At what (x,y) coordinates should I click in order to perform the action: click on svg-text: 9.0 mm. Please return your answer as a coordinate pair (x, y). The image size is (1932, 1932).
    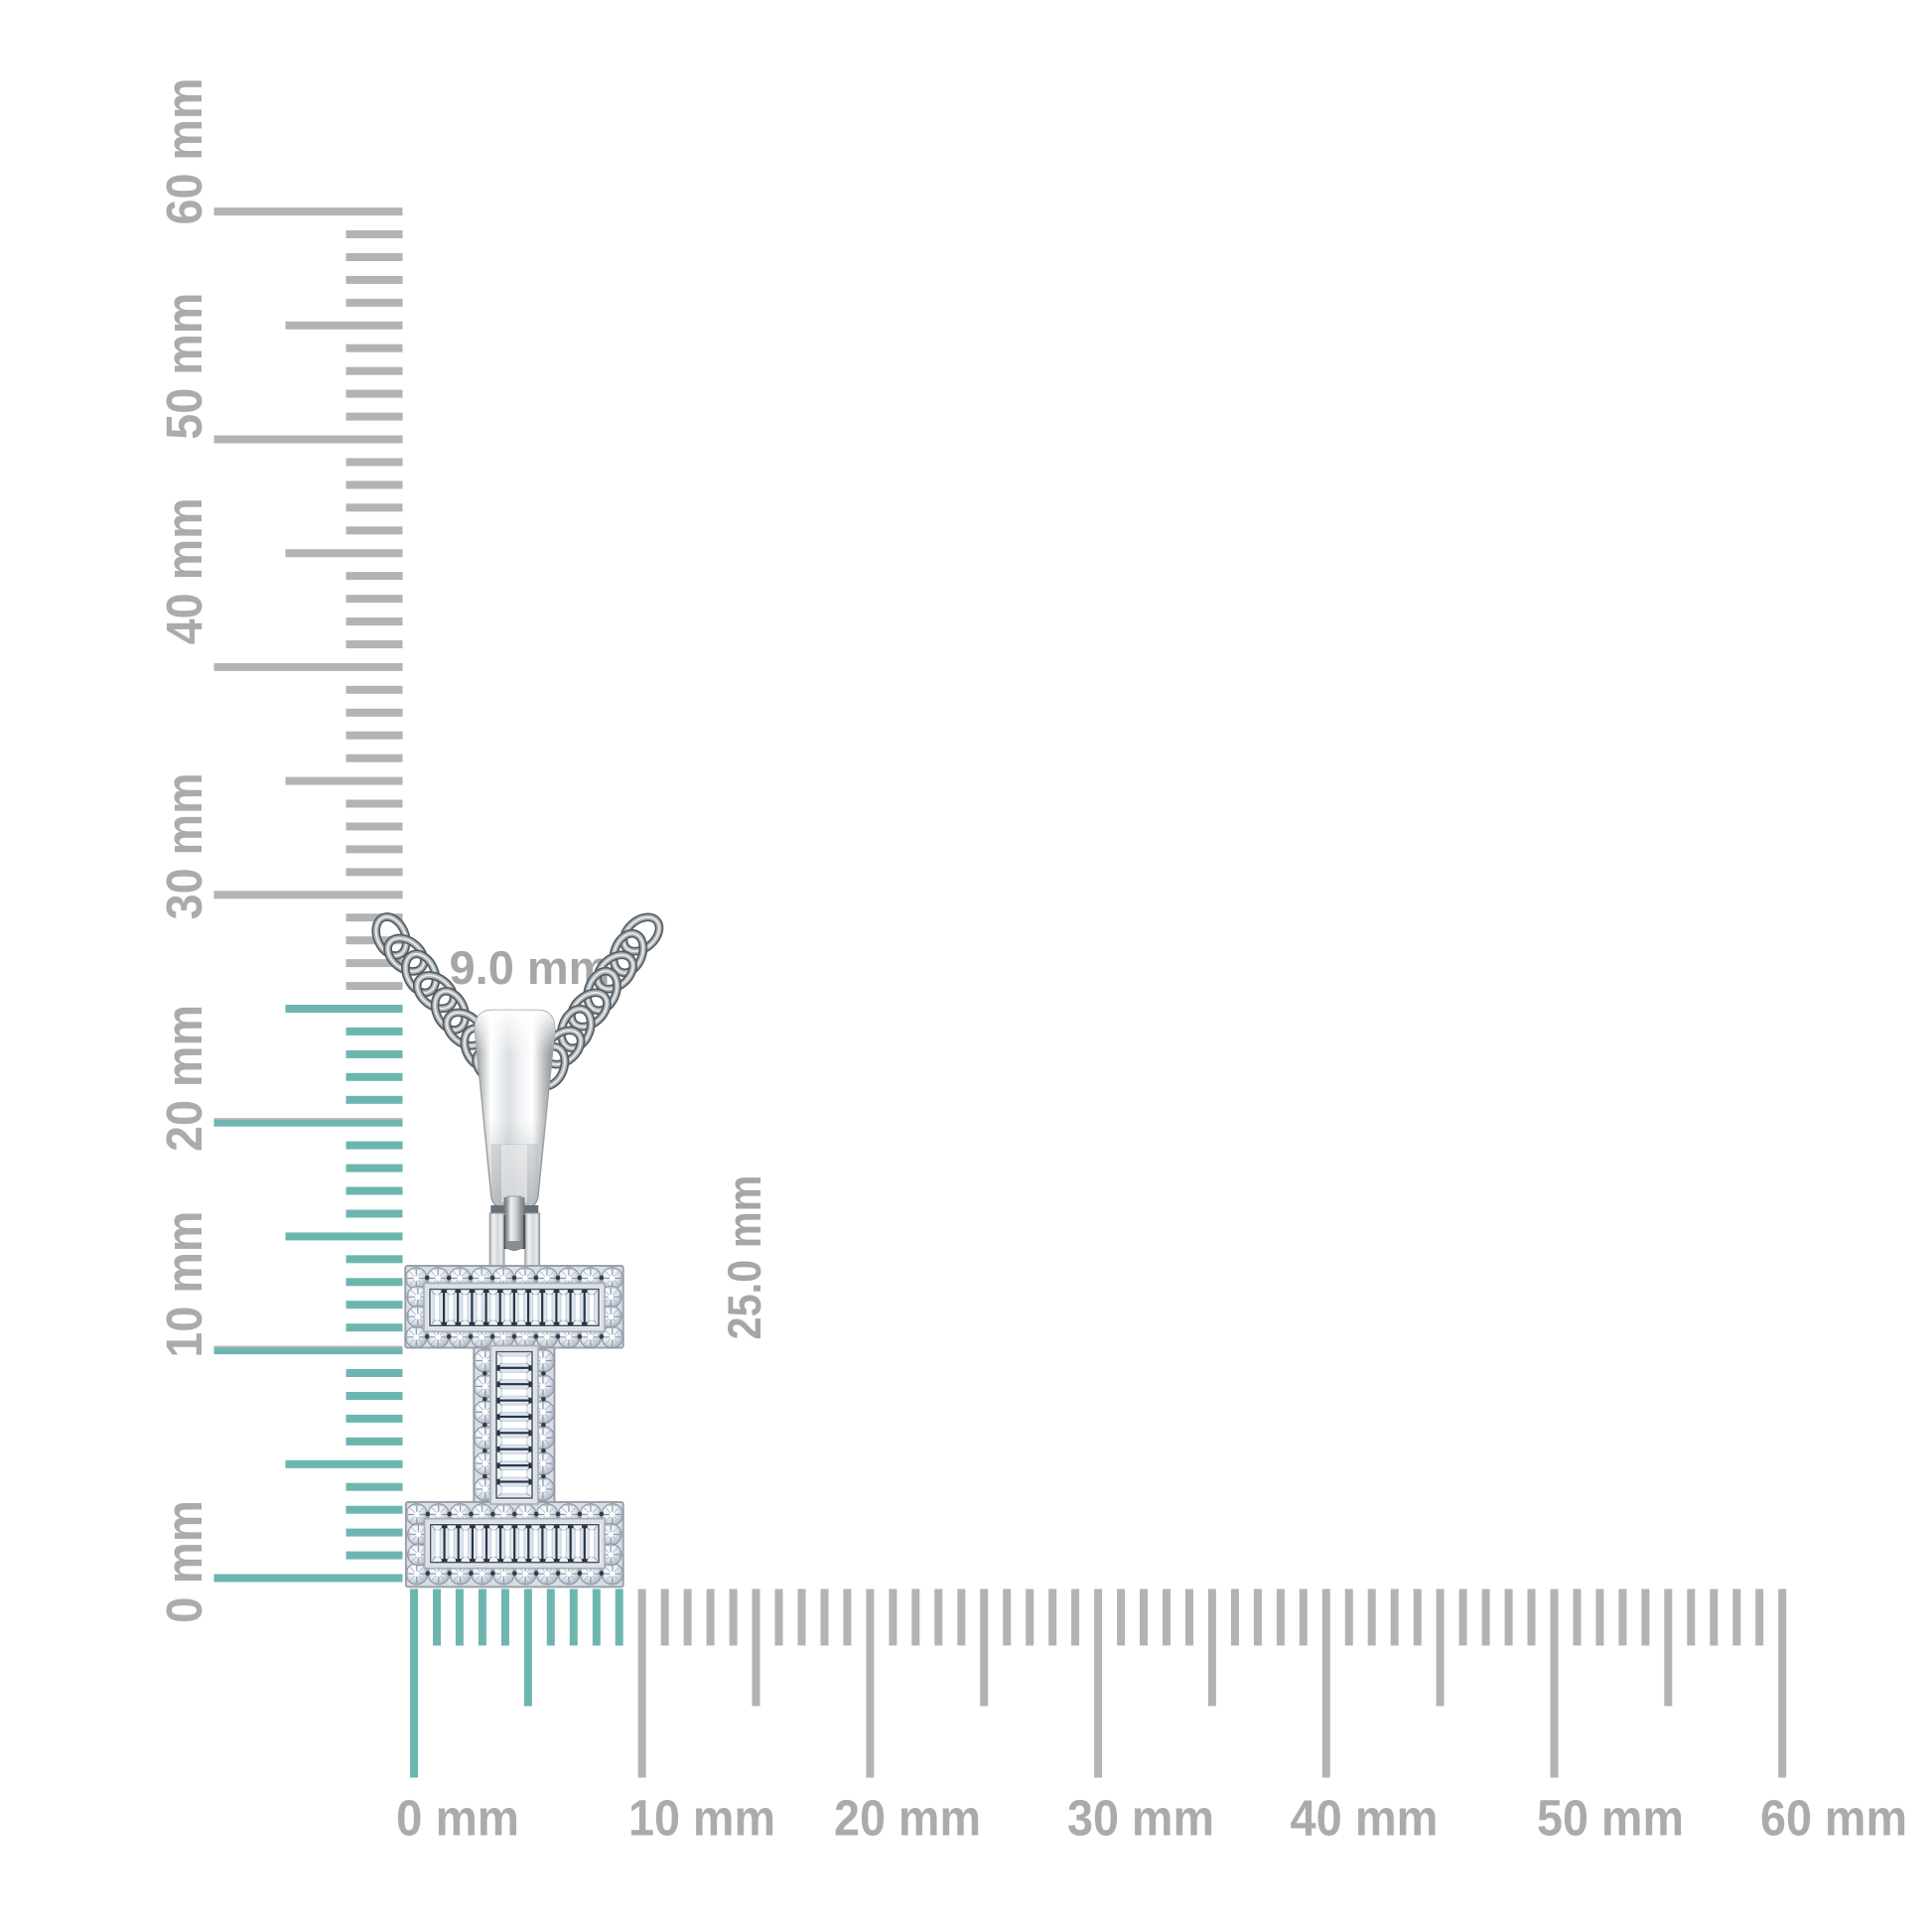
    Looking at the image, I should click on (530, 967).